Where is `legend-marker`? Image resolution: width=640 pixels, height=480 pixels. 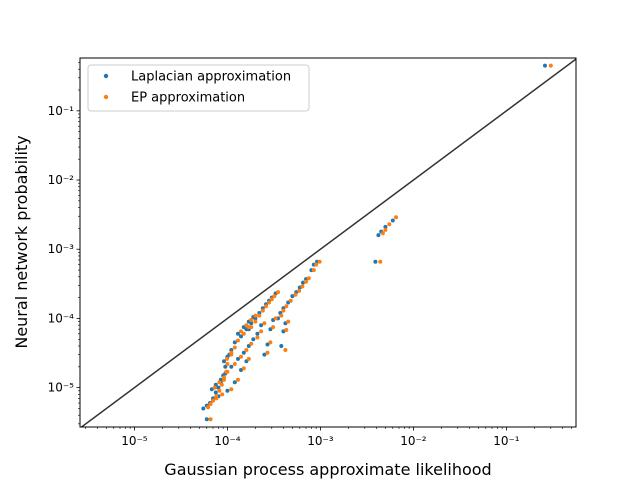 legend-marker is located at coordinates (106, 97).